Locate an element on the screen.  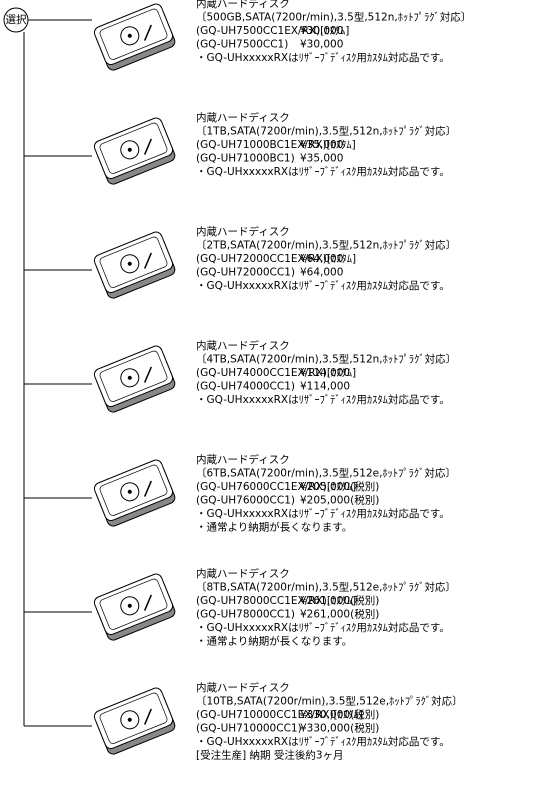
model: (GQ-UH76000CC1EX/RX)[ｶｽﾀﾑ] is located at coordinates (276, 487).